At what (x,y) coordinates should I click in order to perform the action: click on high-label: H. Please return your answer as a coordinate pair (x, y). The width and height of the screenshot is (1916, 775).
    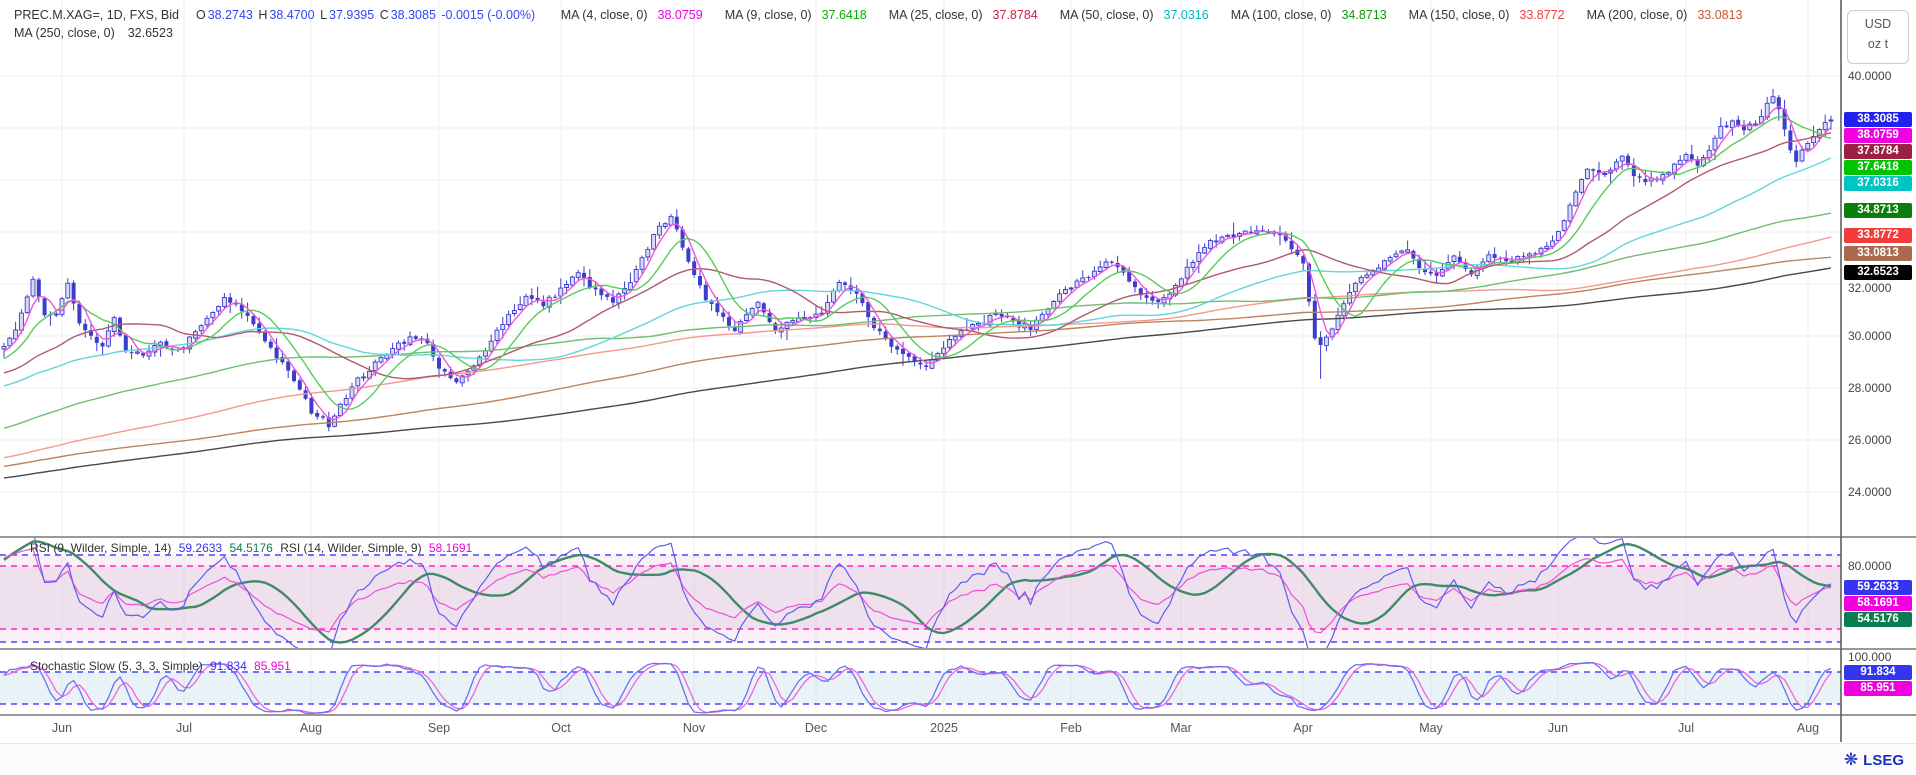
    Looking at the image, I should click on (263, 15).